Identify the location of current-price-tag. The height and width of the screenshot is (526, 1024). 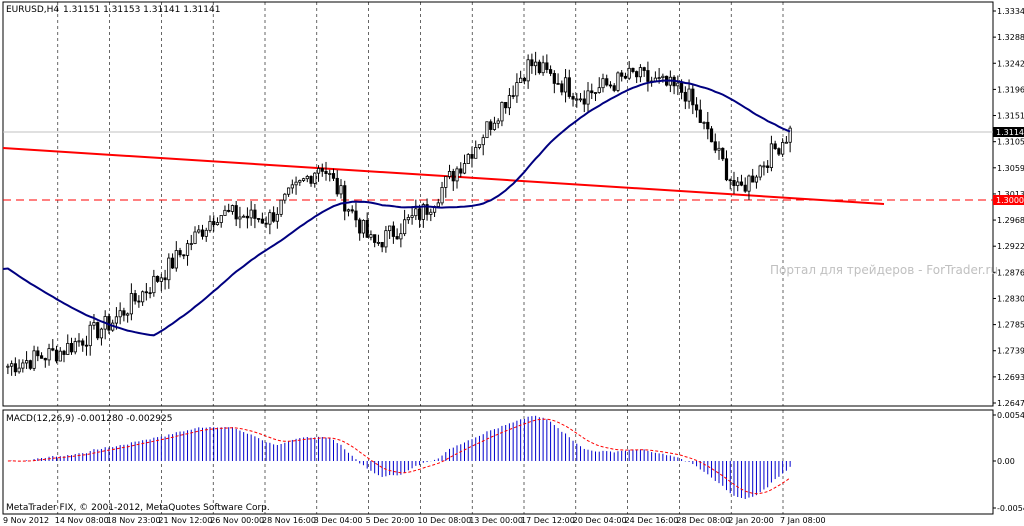
(1008, 132).